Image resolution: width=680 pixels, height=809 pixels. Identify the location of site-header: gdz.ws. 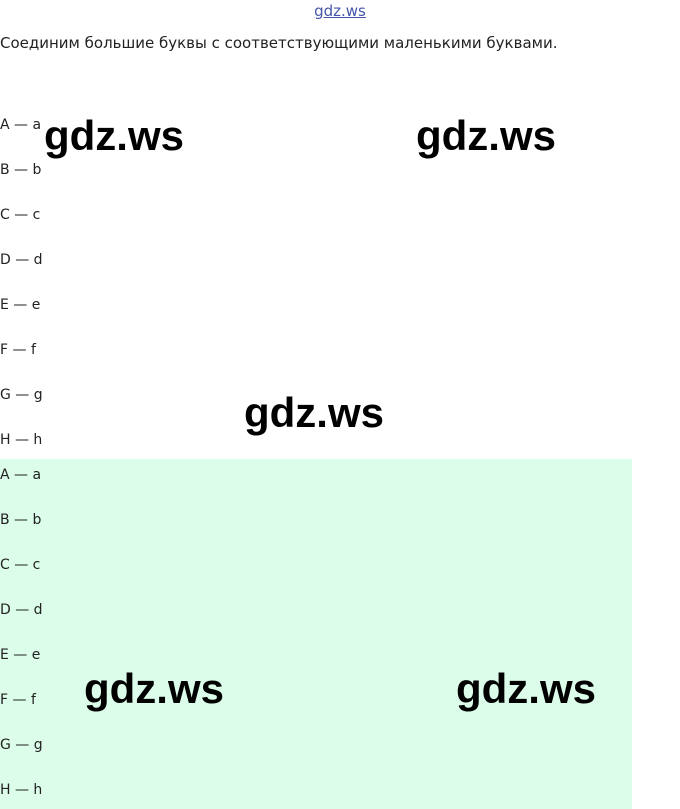
(340, 11).